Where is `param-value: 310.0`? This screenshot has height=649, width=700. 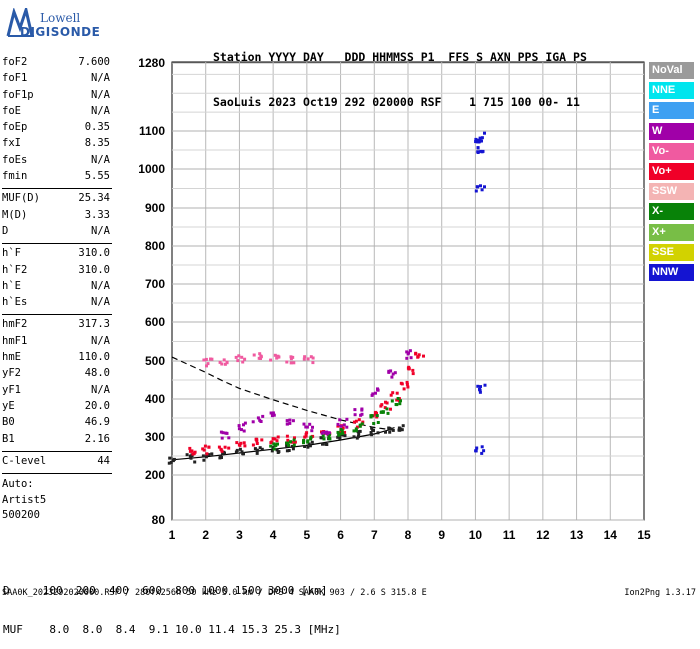
param-value: 310.0 is located at coordinates (94, 253).